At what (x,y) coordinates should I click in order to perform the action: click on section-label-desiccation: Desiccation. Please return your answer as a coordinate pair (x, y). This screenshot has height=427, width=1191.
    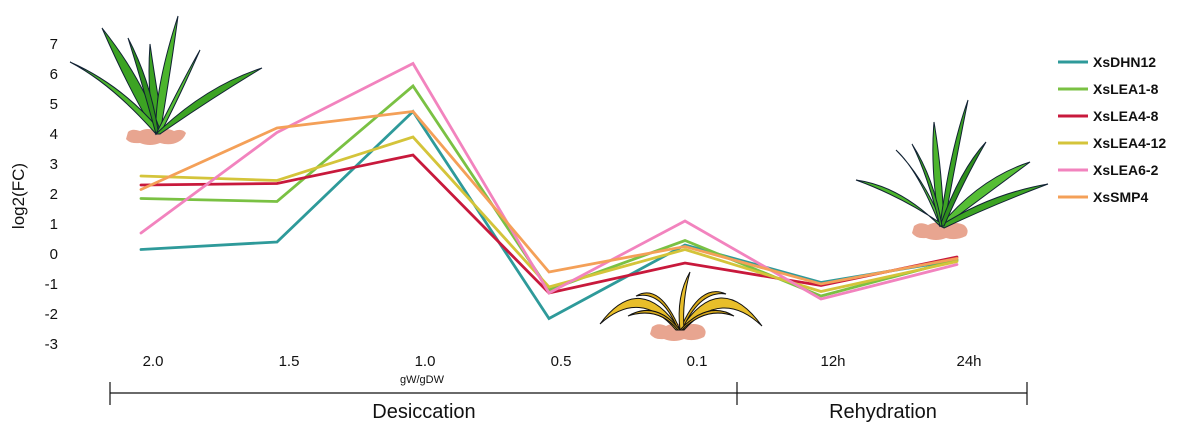
    Looking at the image, I should click on (423, 412).